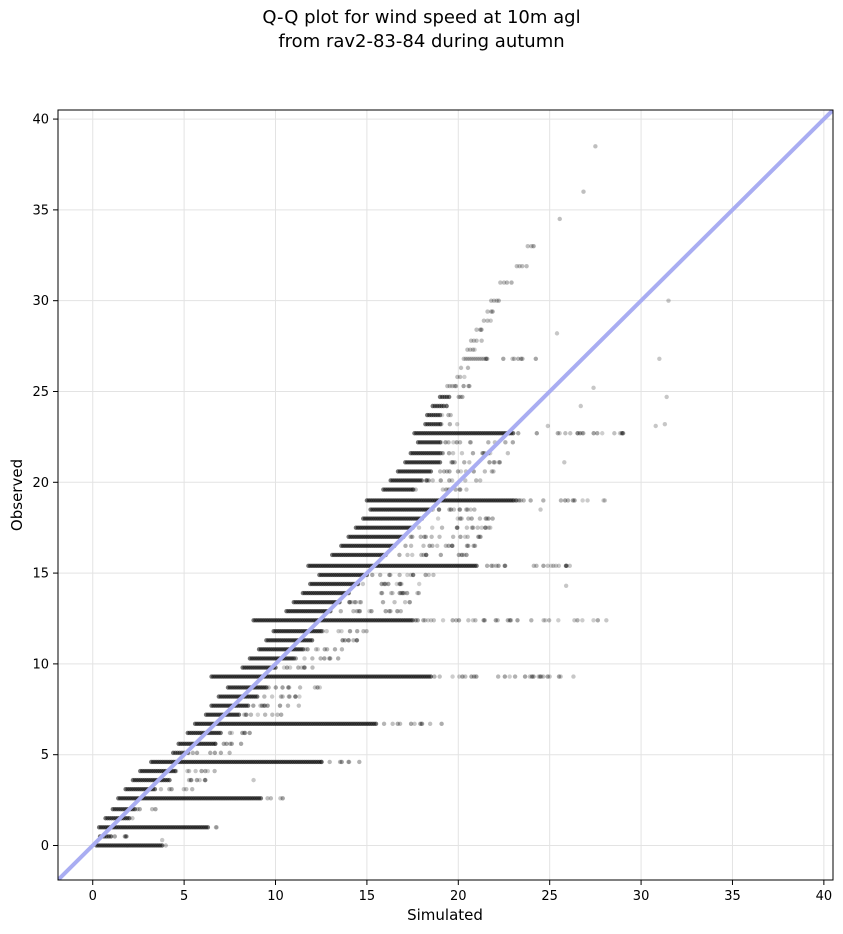 Image resolution: width=843 pixels, height=934 pixels. I want to click on chart-subtitle: from rav2-83-84 during autumn, so click(421, 41).